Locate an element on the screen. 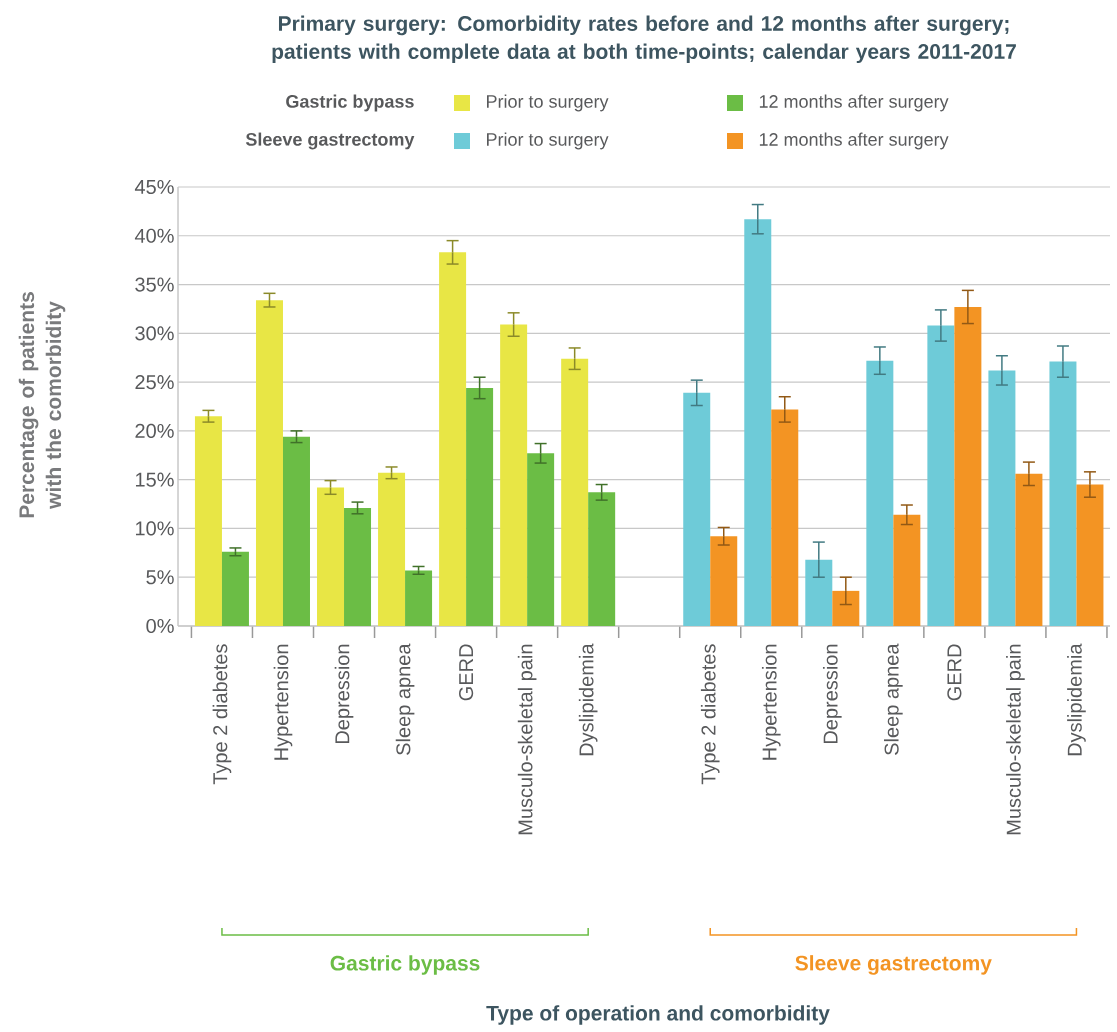 The height and width of the screenshot is (1032, 1117). y-tick-label: 10% is located at coordinates (154, 528).